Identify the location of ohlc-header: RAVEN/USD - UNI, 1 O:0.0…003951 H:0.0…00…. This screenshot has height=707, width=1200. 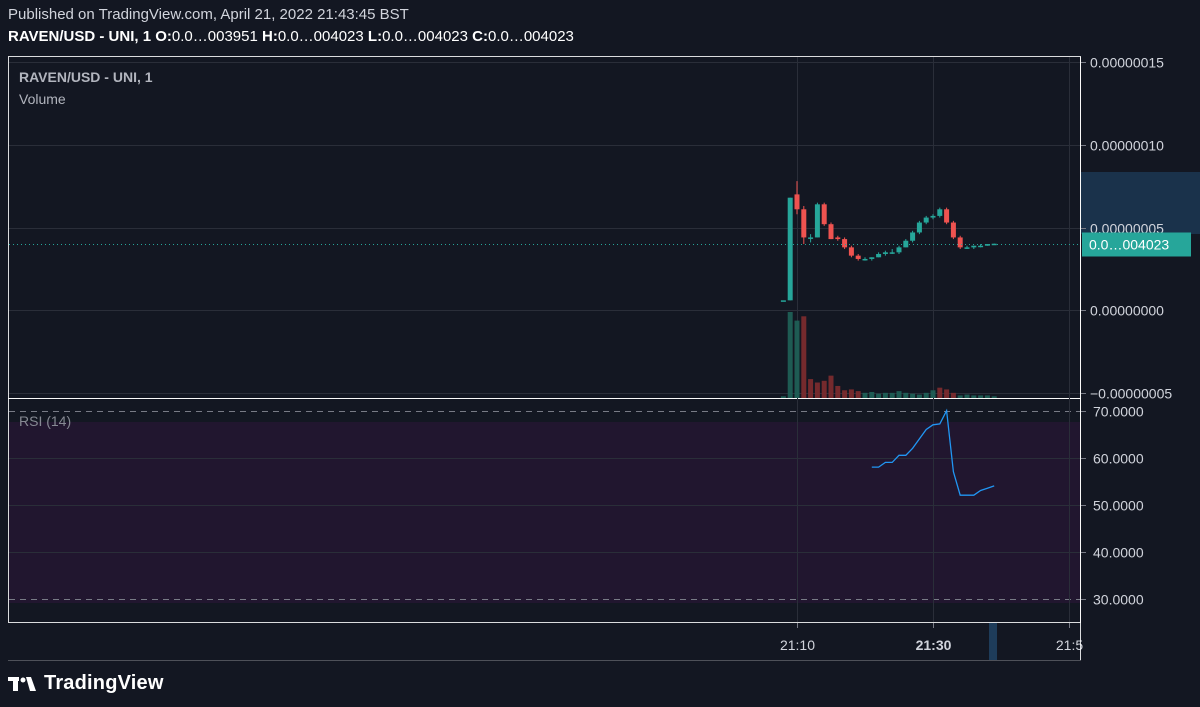
(291, 36).